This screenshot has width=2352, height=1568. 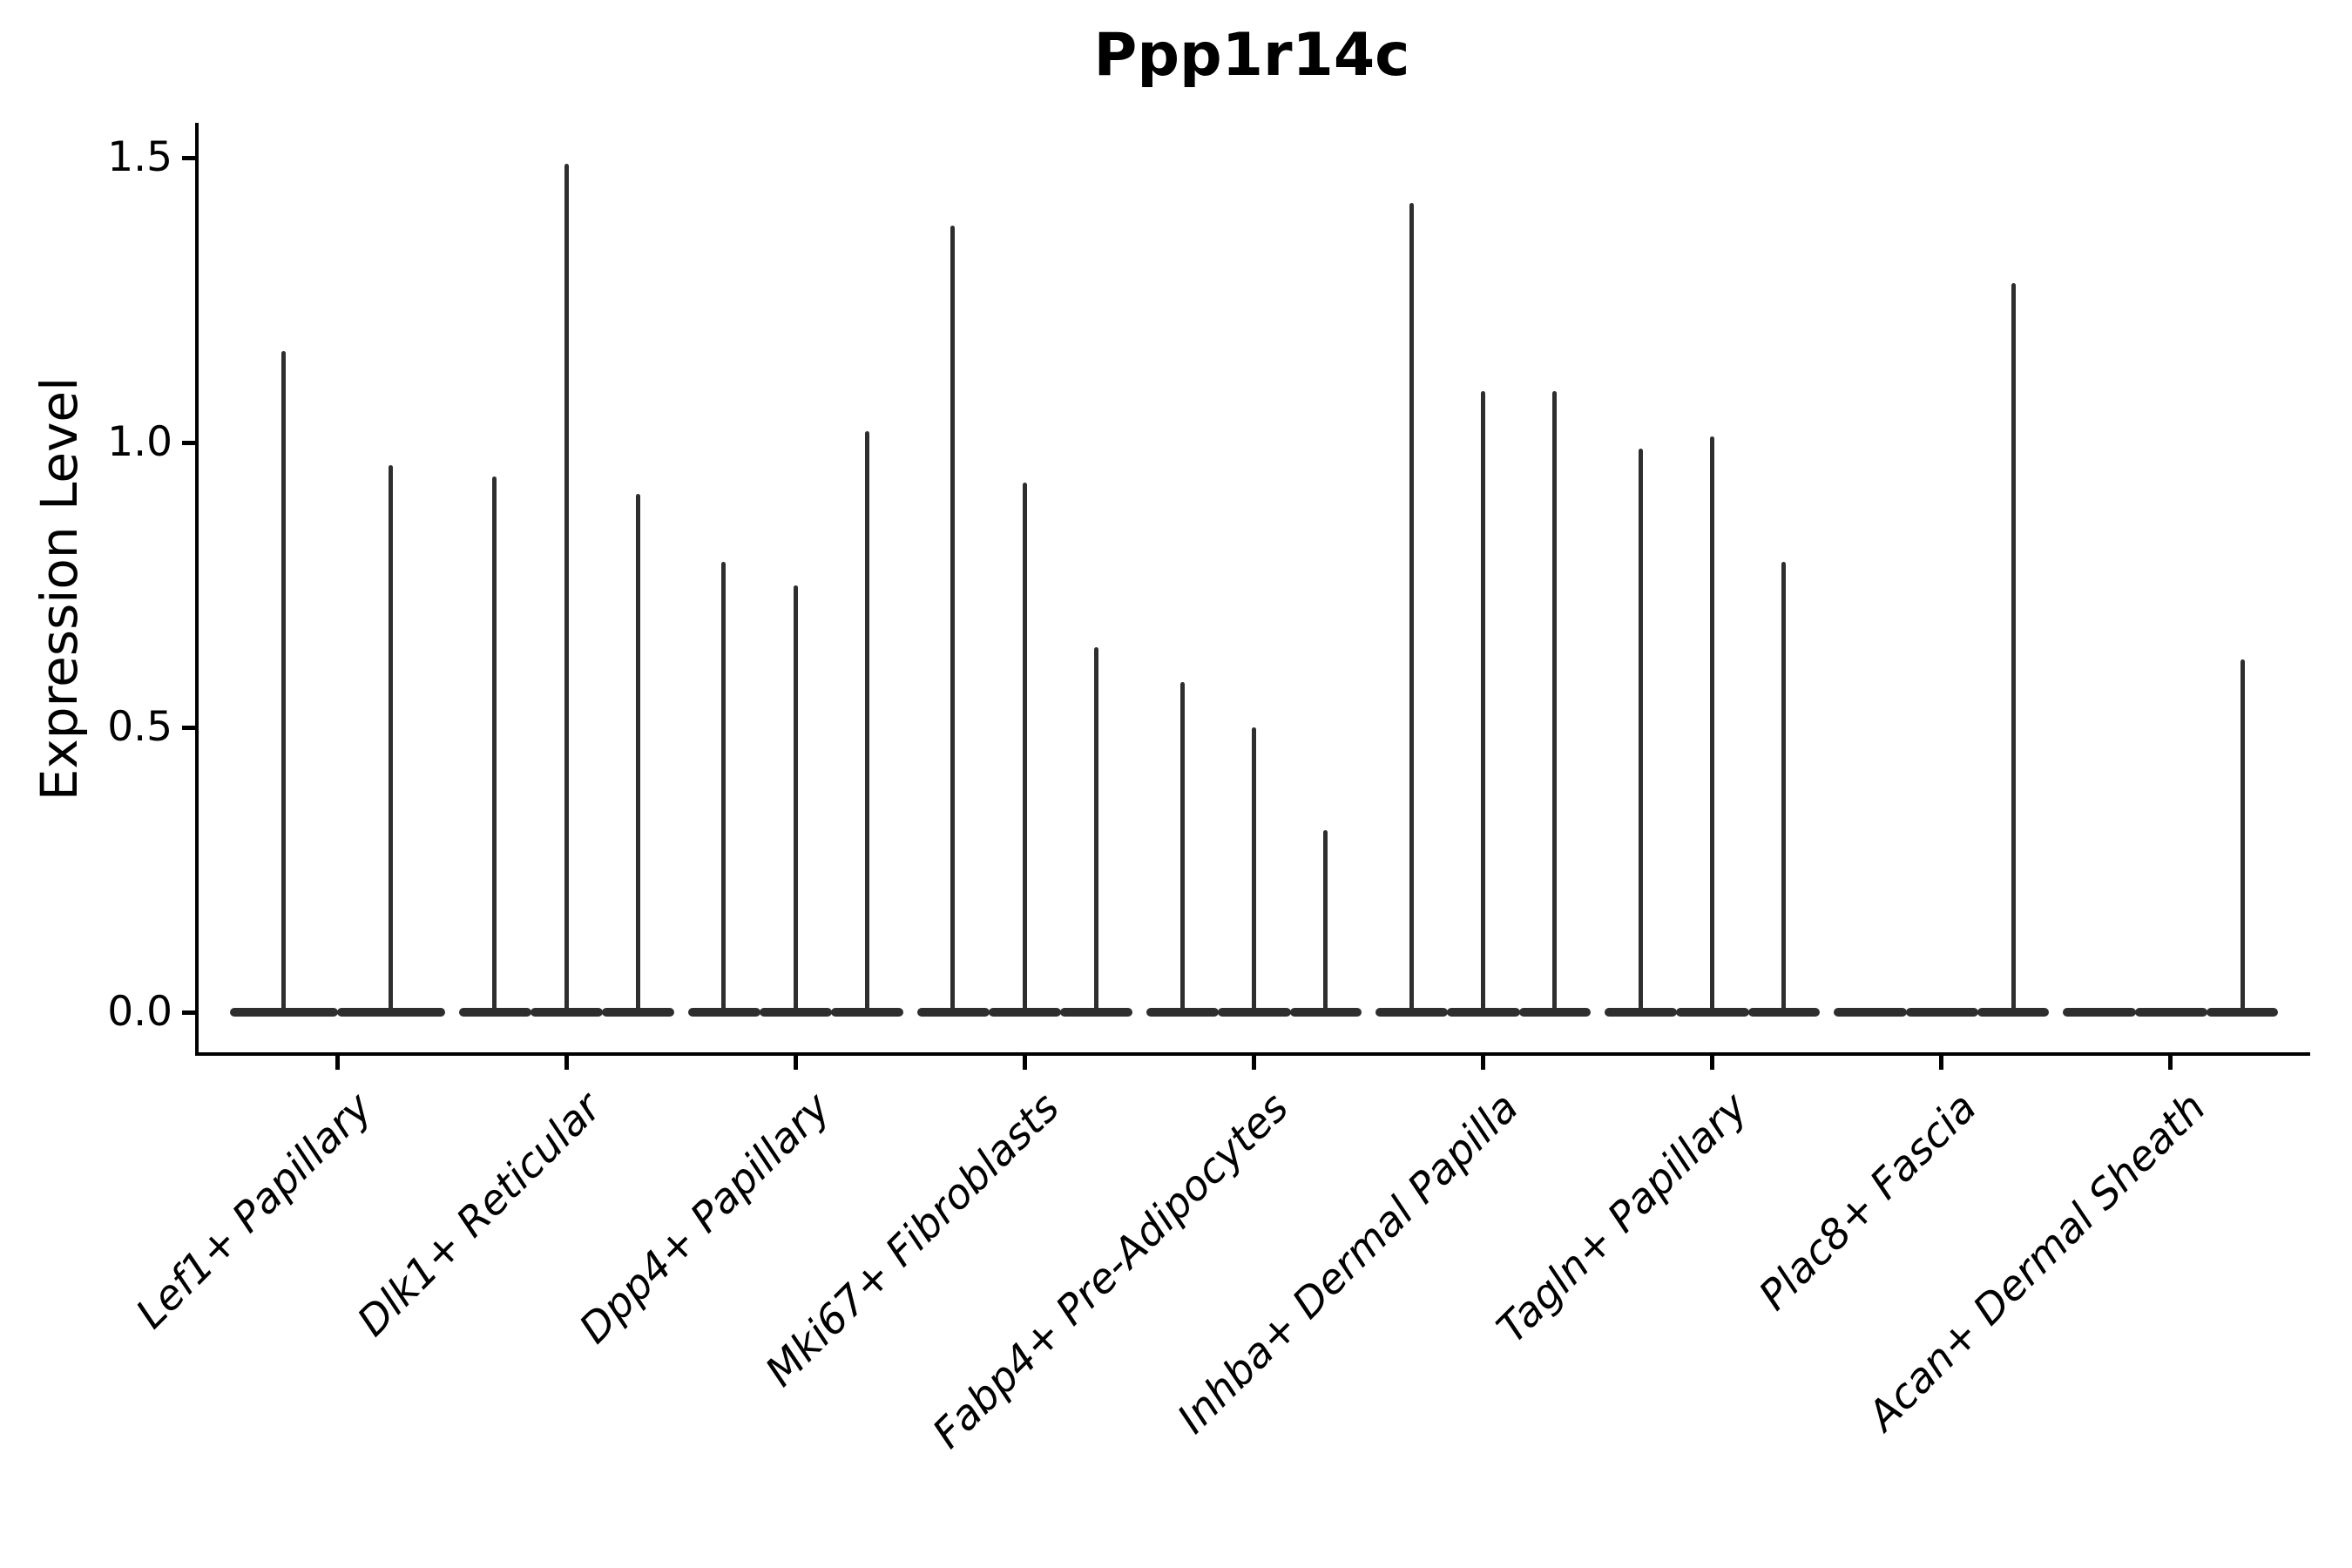 I want to click on x-axis-spine, so click(x=1252, y=1054).